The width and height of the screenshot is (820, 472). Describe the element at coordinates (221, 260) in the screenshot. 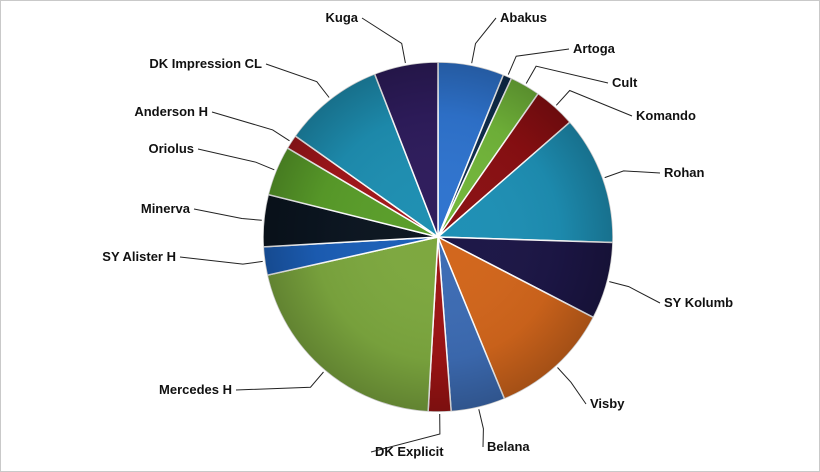

I see `leader-line-sy-alister-h` at that location.